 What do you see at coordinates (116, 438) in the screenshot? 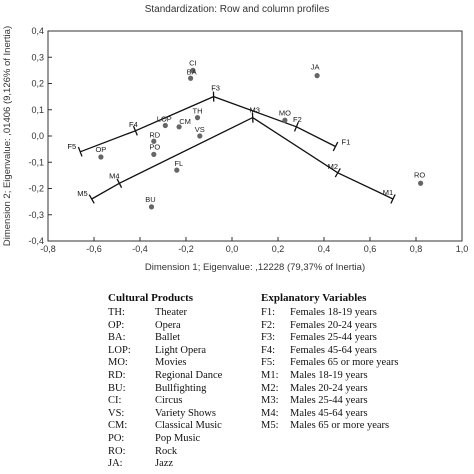
I see `legend-code: PO:` at bounding box center [116, 438].